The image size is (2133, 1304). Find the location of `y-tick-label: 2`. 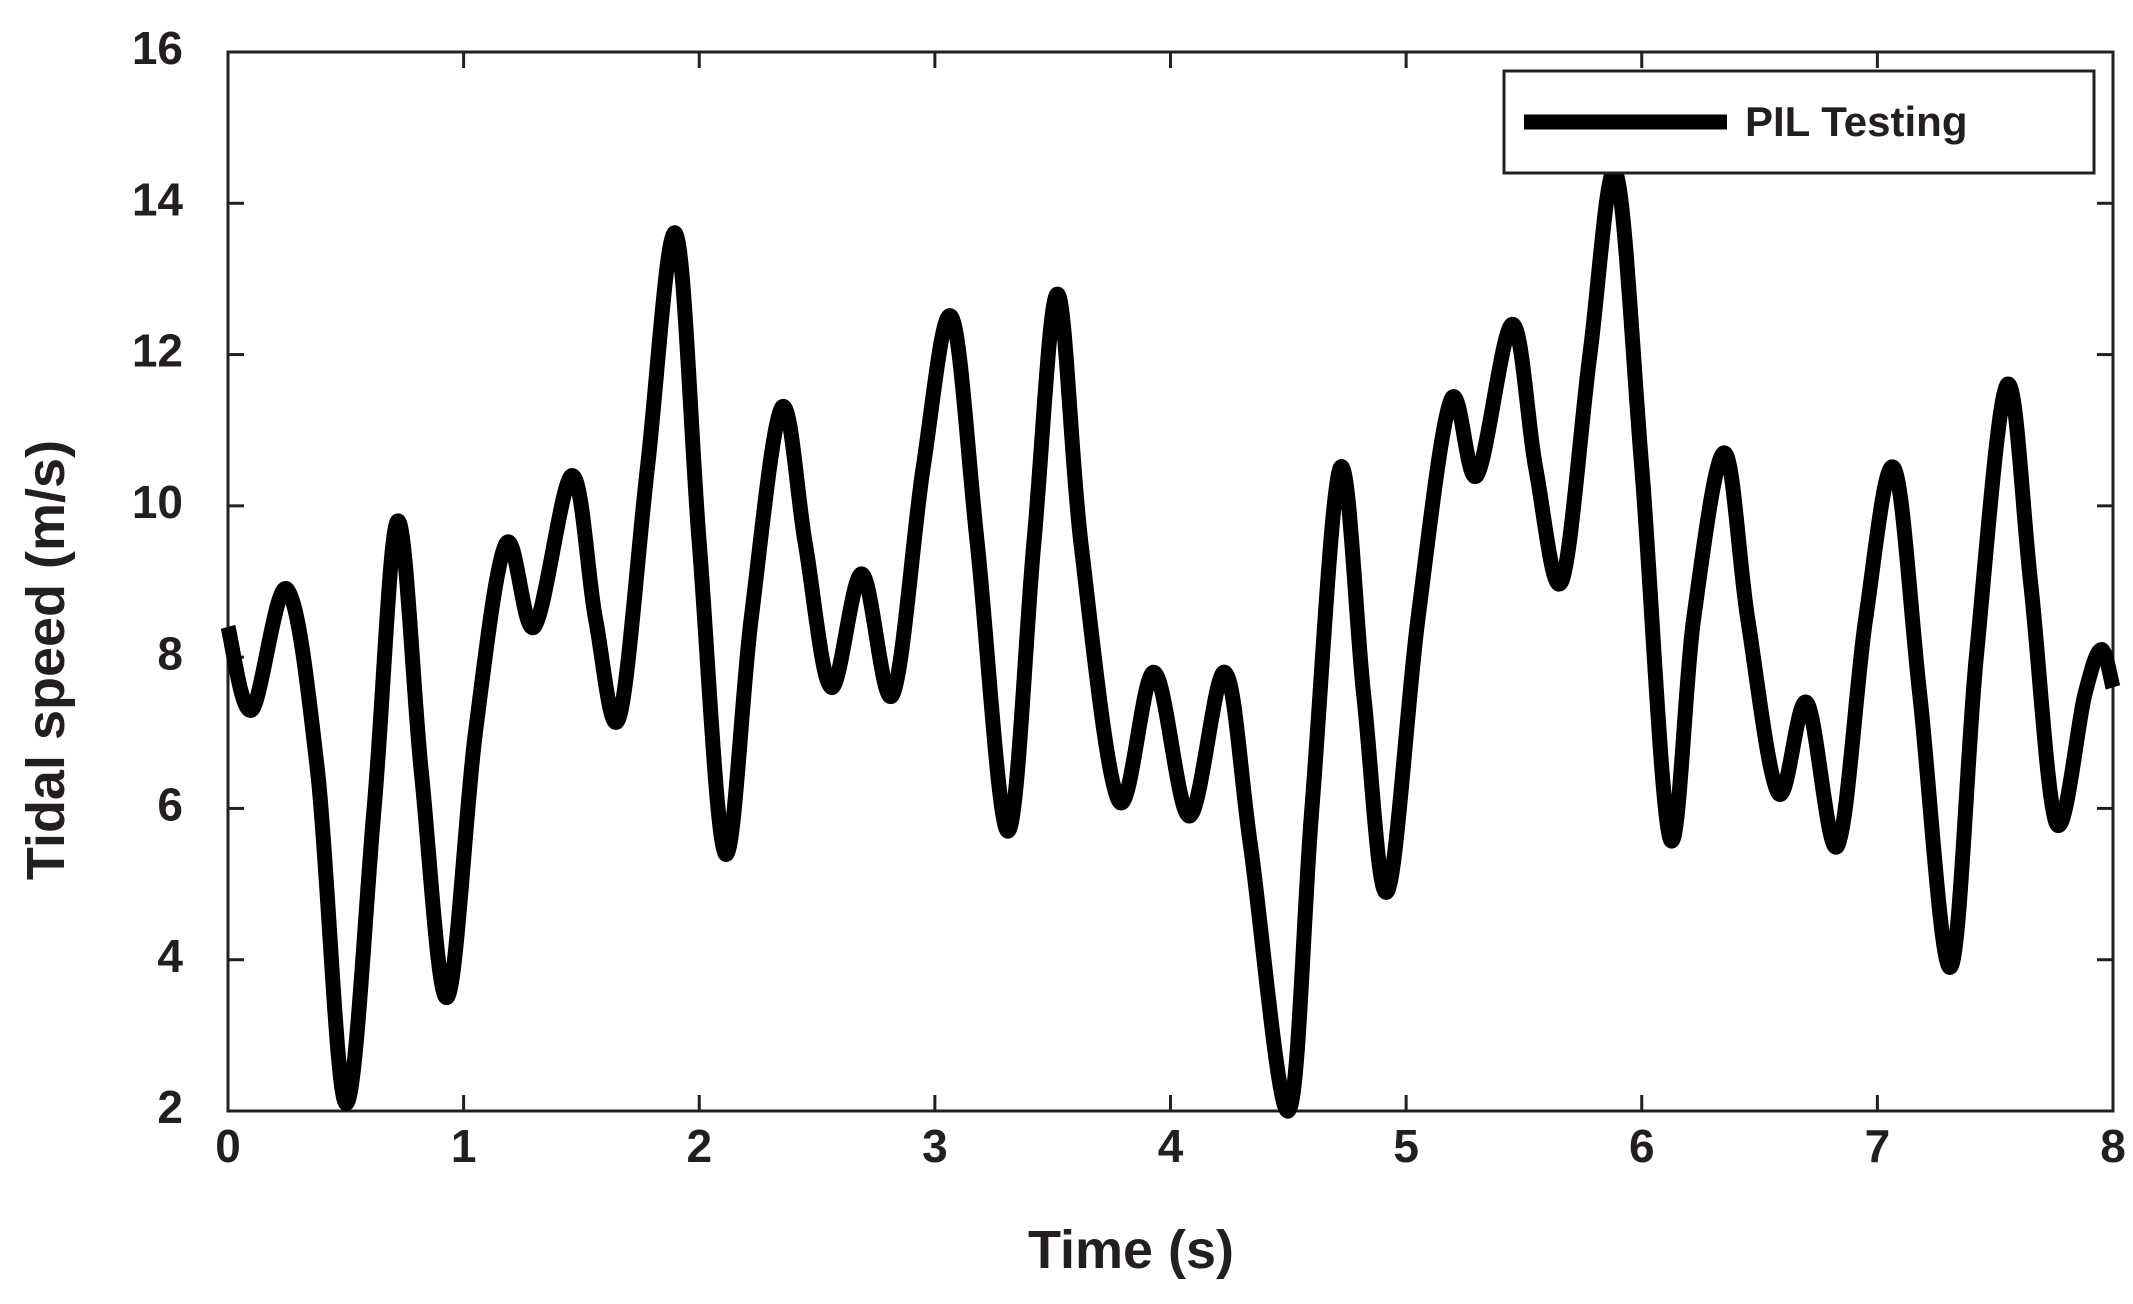

y-tick-label: 2 is located at coordinates (170, 1107).